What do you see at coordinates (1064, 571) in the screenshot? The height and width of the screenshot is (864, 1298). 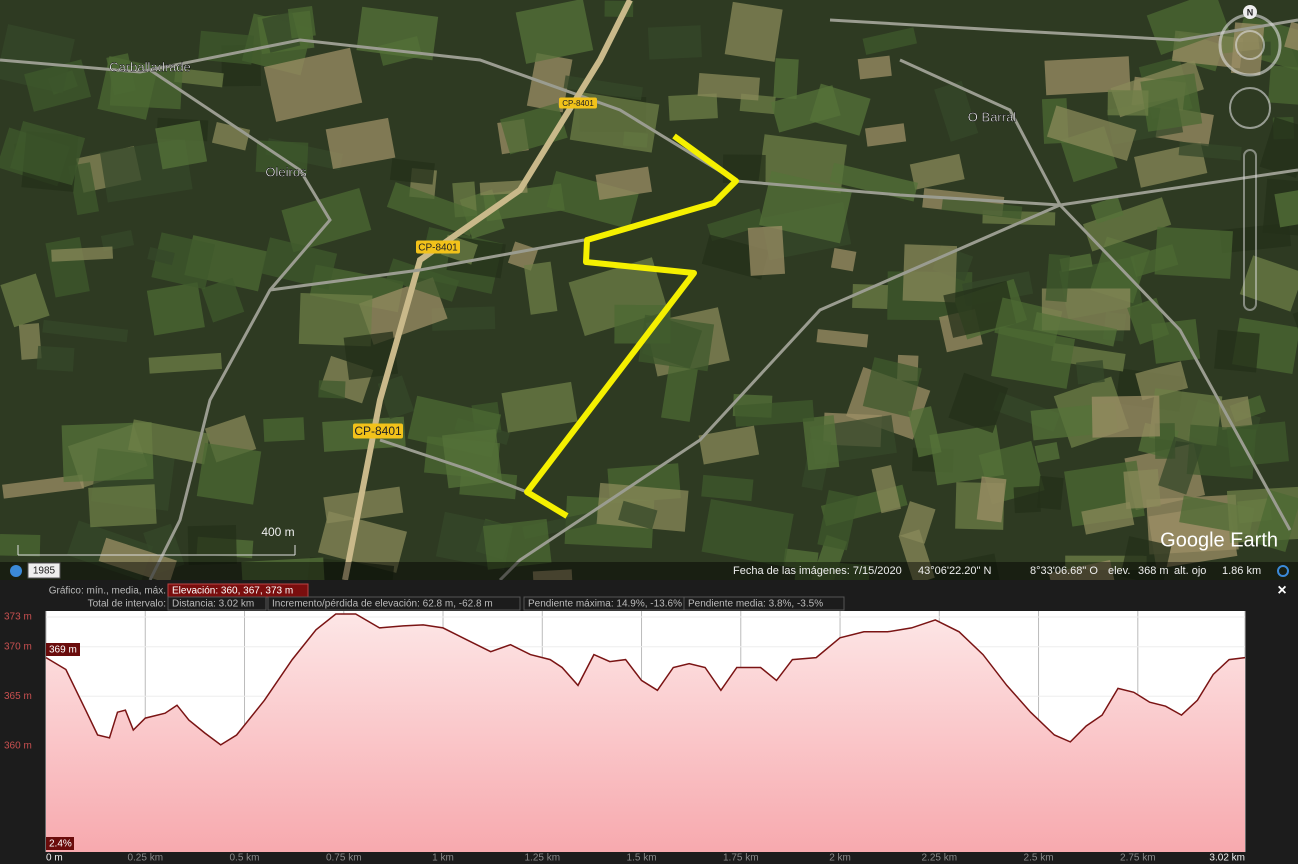 I see `longitude: 8°33'06.68" O` at bounding box center [1064, 571].